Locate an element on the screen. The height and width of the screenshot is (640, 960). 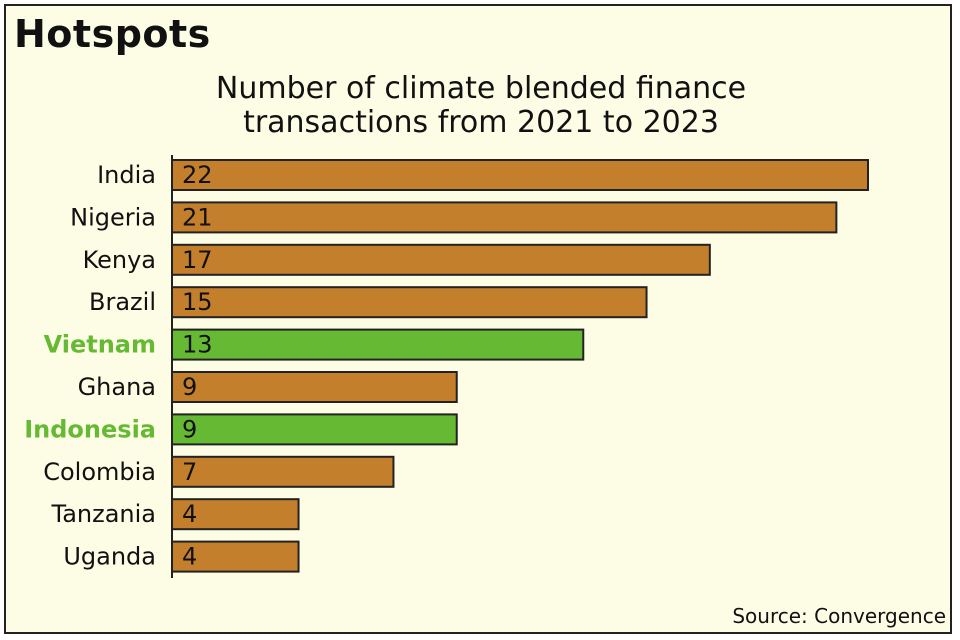
value-label: 7 is located at coordinates (189, 472).